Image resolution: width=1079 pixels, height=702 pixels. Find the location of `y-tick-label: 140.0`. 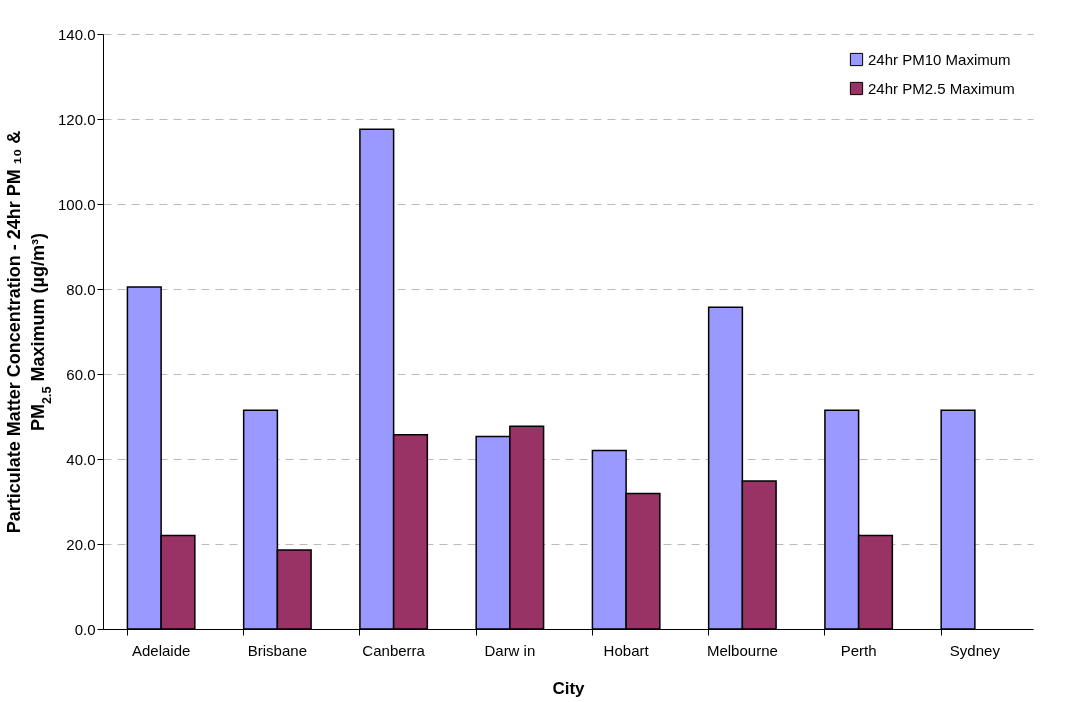

y-tick-label: 140.0 is located at coordinates (76, 34).